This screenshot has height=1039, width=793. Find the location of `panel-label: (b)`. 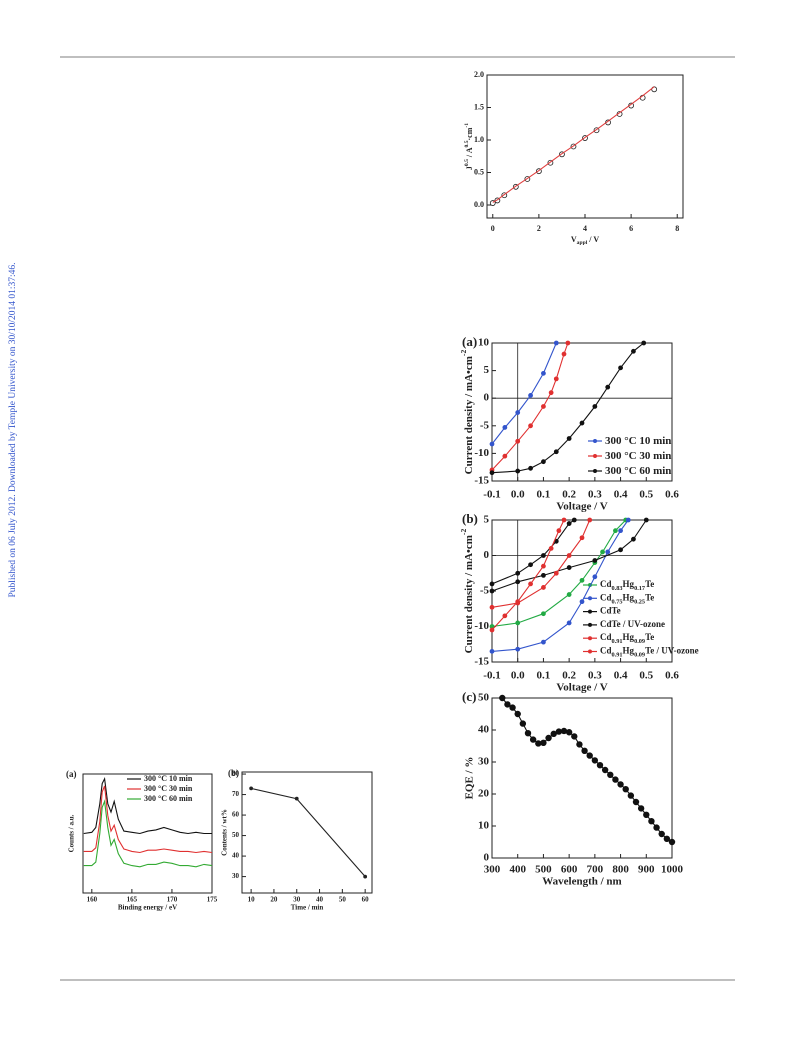

panel-label: (b) is located at coordinates (470, 518).